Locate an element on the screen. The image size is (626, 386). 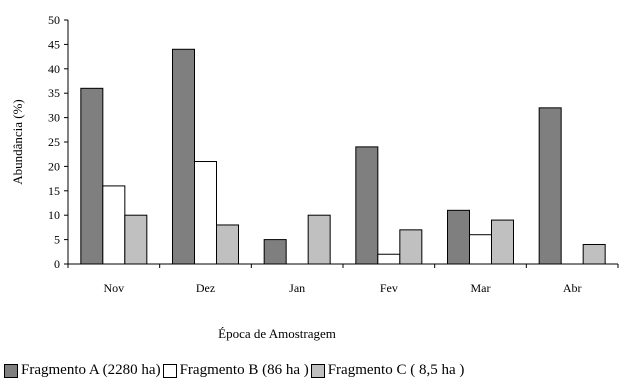
legend-item-fragmento-b: Fragmento B (86 ha ) is located at coordinates (235, 370).